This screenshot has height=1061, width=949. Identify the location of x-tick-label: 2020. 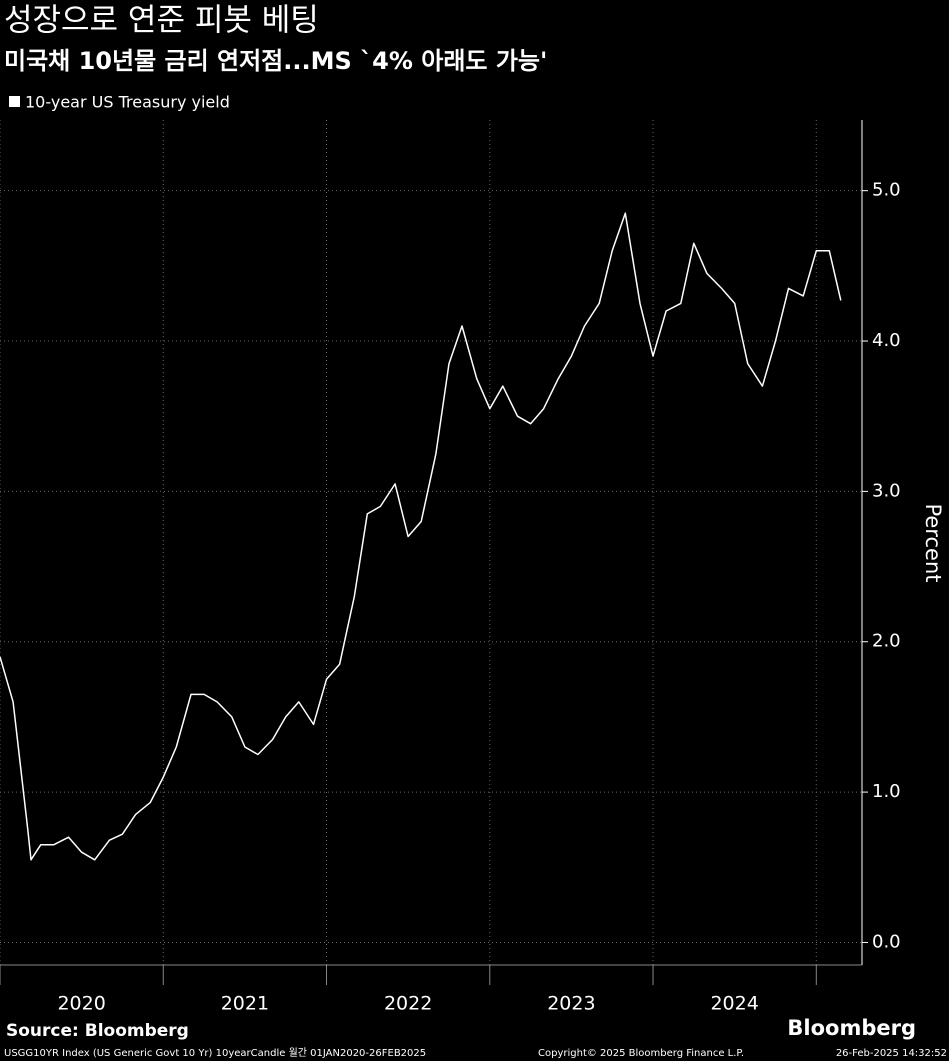
(81, 1004).